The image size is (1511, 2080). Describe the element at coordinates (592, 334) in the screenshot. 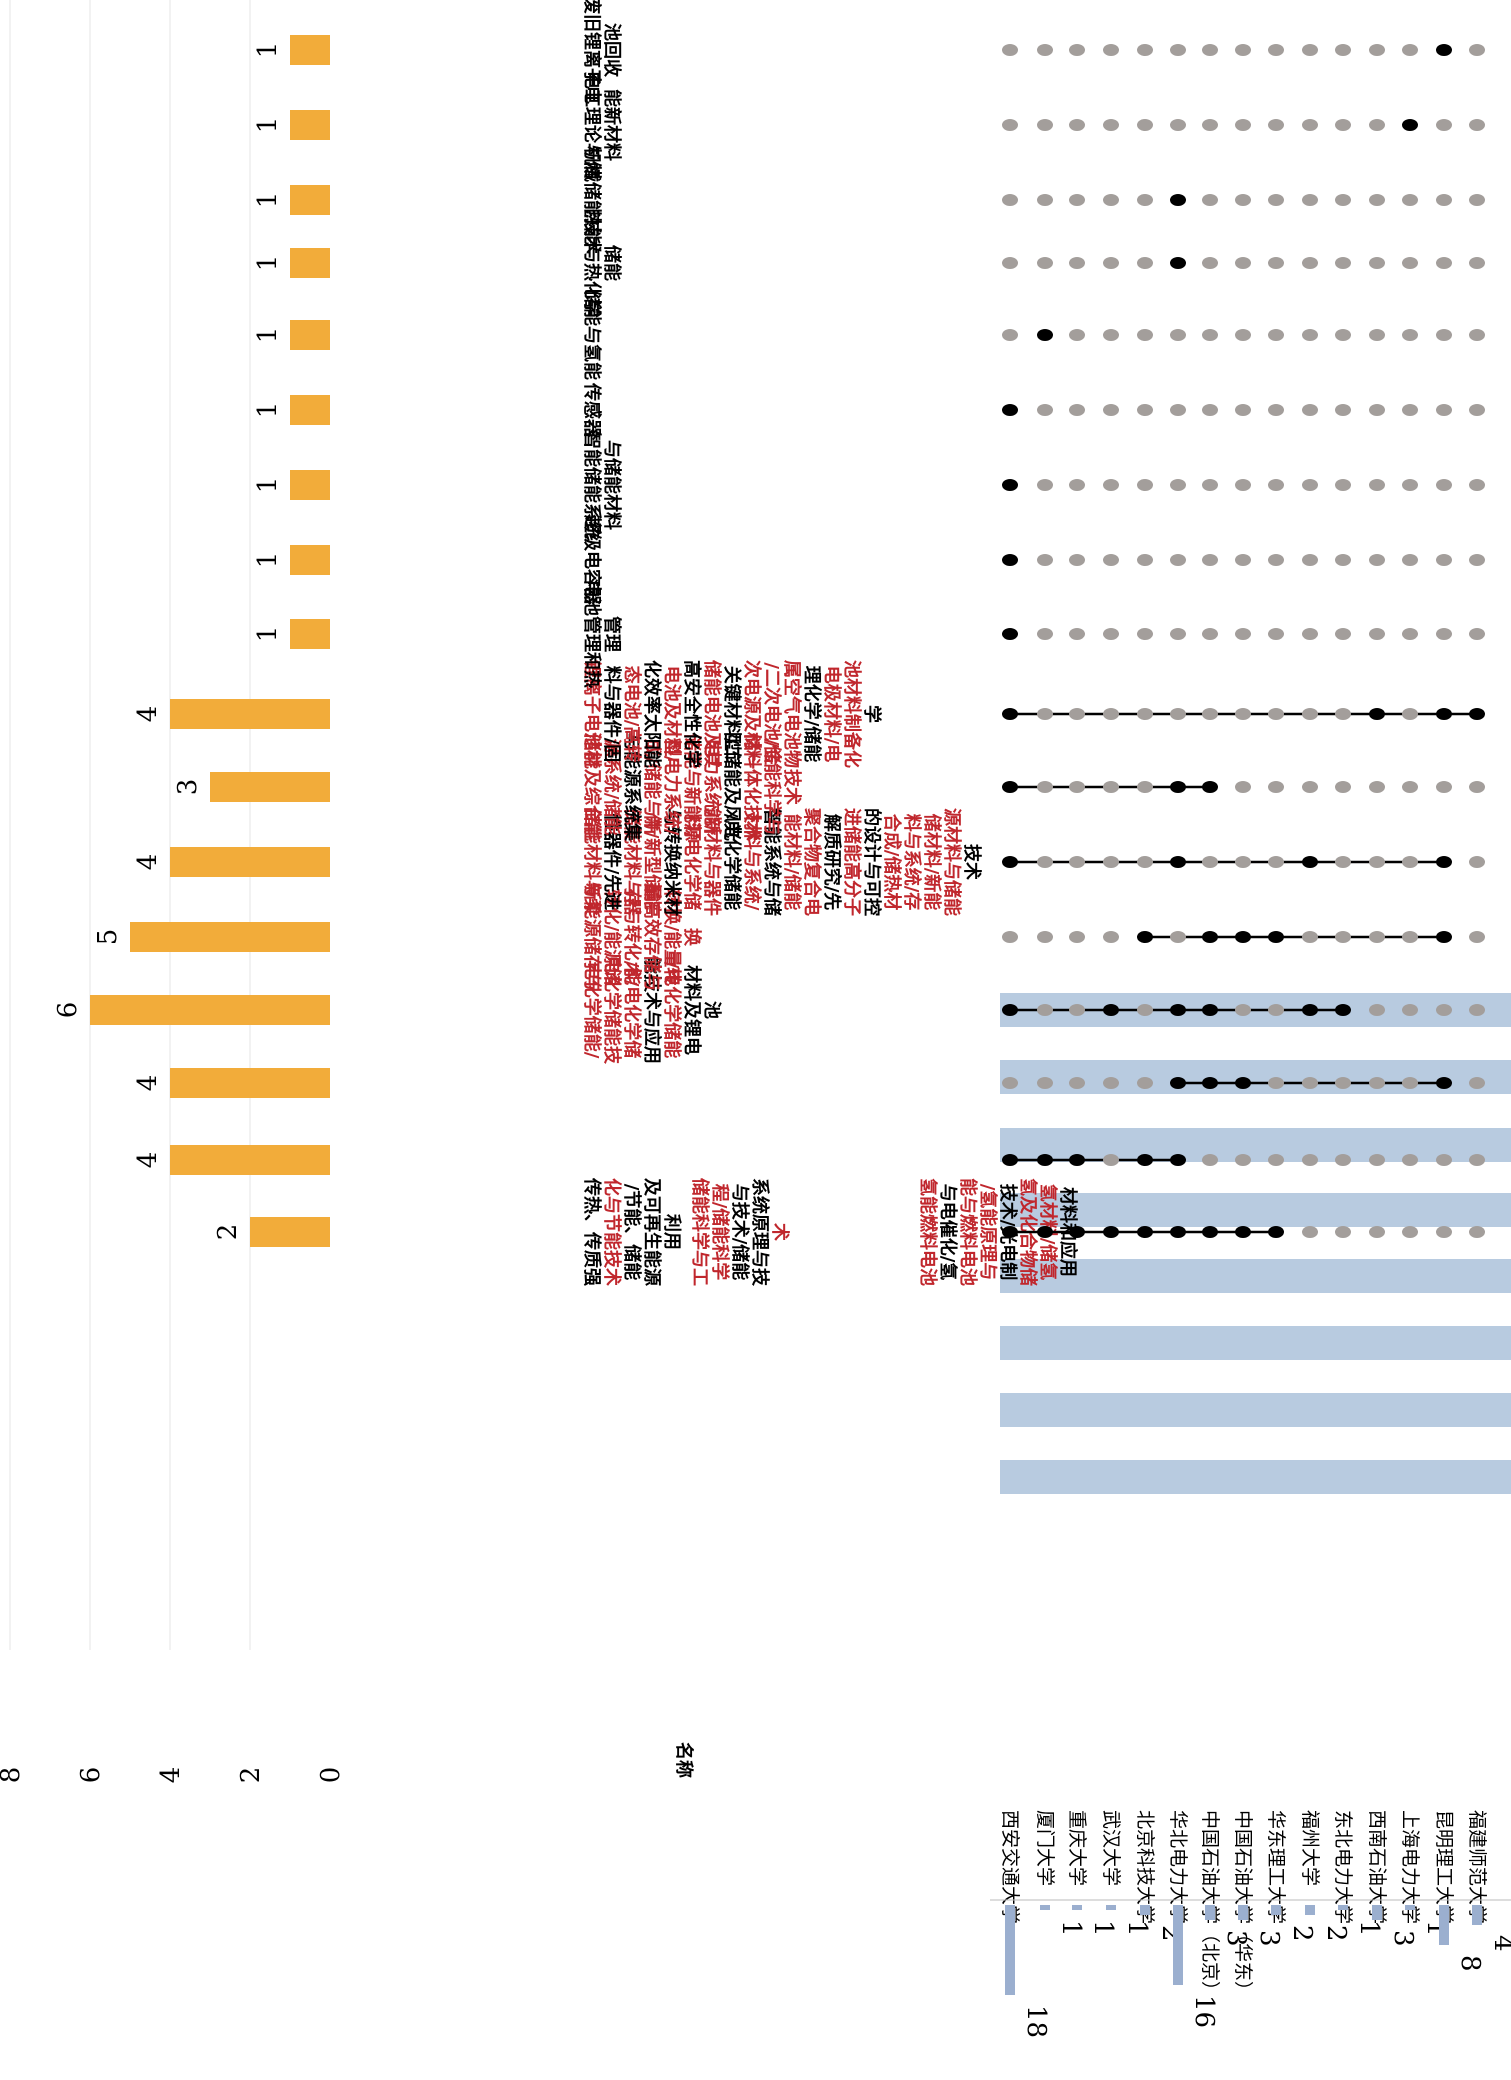

I see `intersection-name-group-12-0: 储能与氢能` at that location.